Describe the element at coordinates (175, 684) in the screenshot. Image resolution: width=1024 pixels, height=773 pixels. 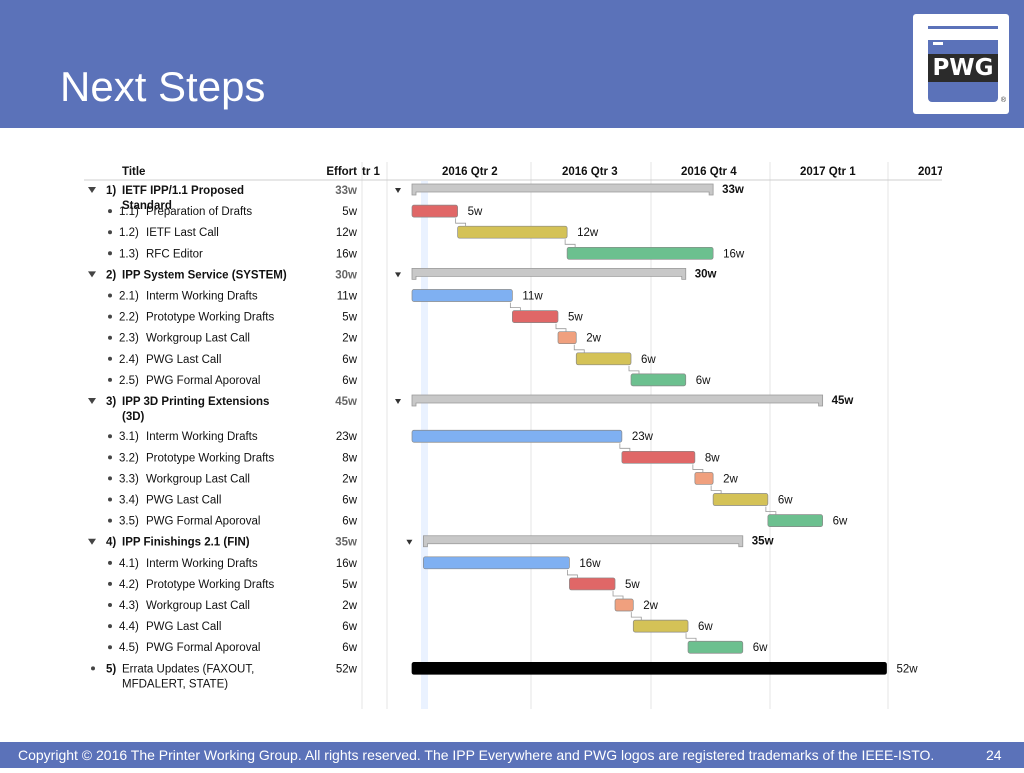
I see `task-name: MFDALERT, STATE)` at that location.